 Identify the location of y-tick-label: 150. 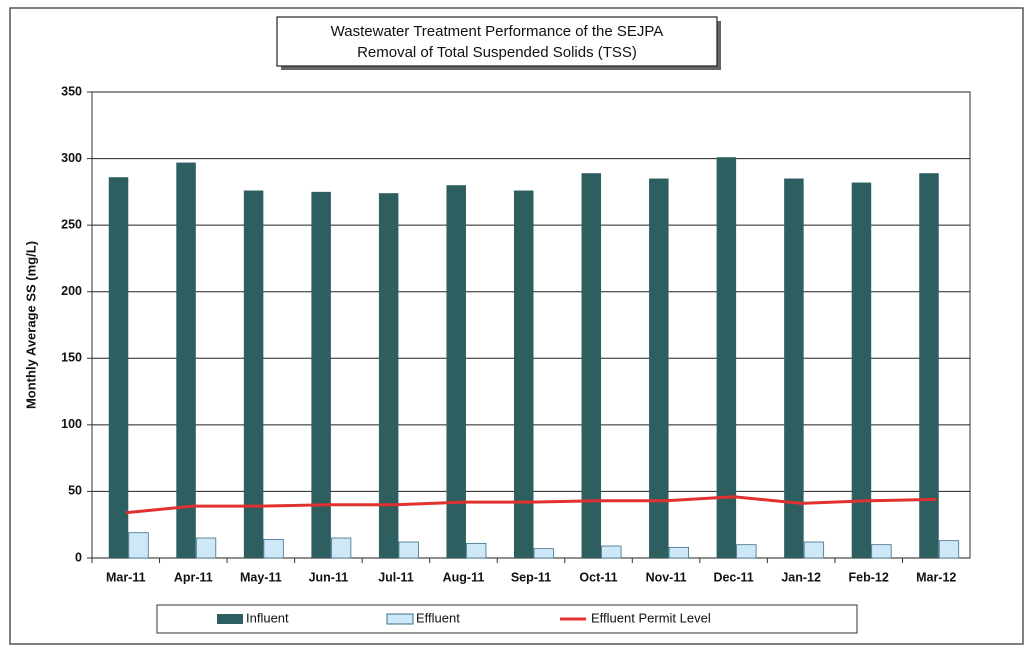
(71, 358).